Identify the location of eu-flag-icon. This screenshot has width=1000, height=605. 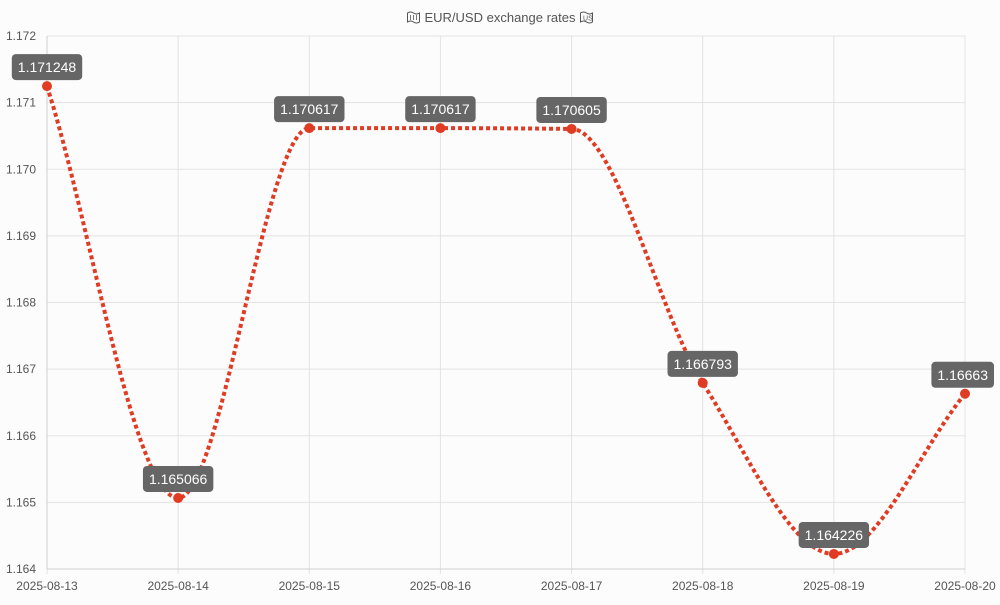
(413, 17).